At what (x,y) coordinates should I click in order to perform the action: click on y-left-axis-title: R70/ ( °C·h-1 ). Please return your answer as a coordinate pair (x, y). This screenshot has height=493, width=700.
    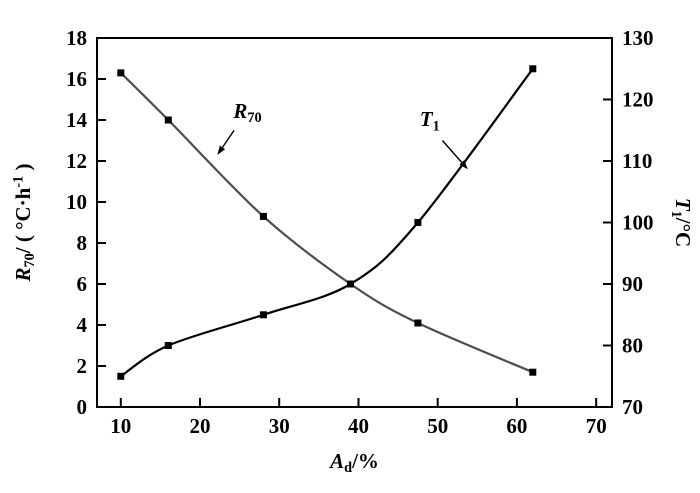
    Looking at the image, I should click on (25, 222).